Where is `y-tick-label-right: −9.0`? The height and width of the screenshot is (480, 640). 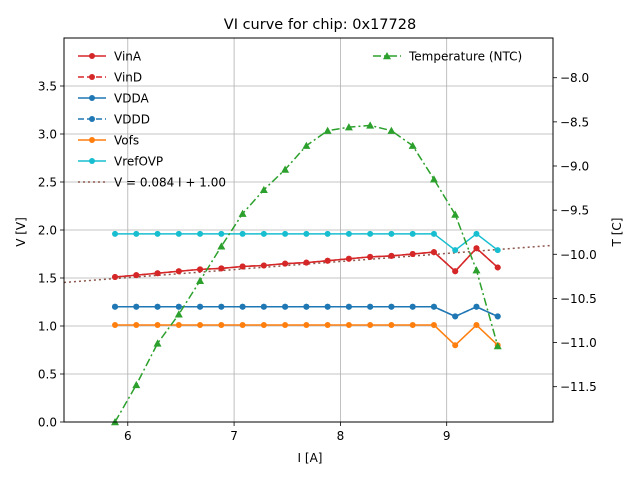
y-tick-label-right: −9.0 is located at coordinates (574, 167).